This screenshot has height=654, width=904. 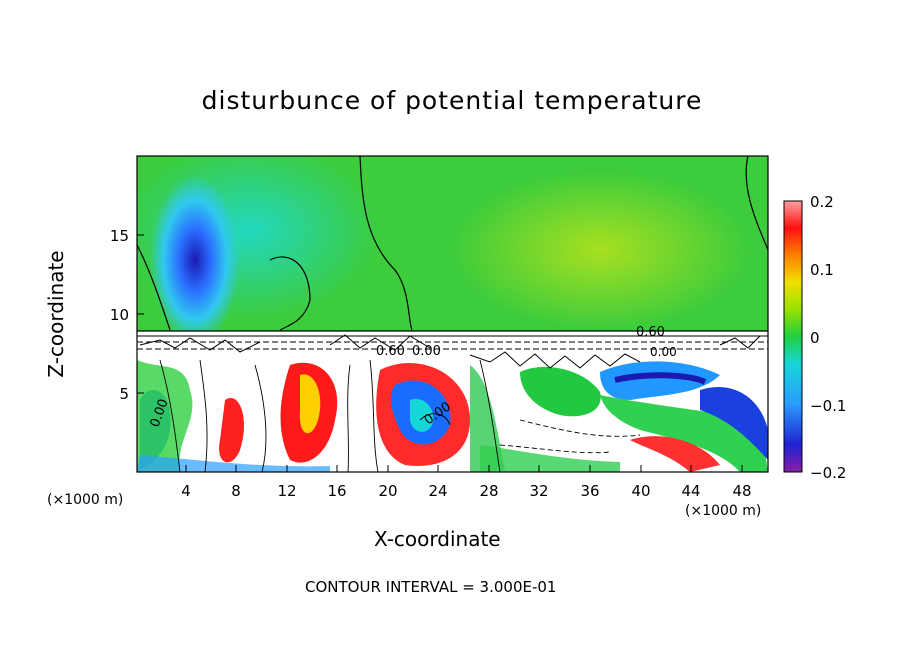 What do you see at coordinates (437, 539) in the screenshot?
I see `x-axis-label: X-coordinate` at bounding box center [437, 539].